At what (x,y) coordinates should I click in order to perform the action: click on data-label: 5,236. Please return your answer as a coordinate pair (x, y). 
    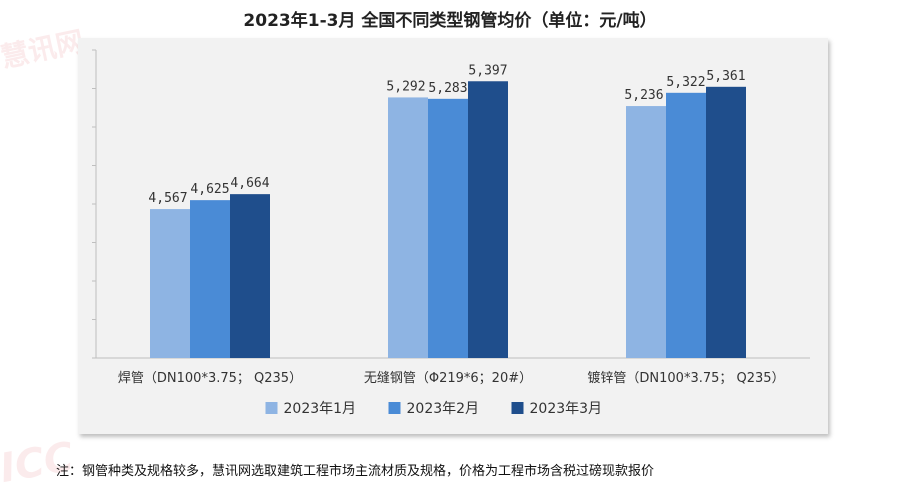
    Looking at the image, I should click on (643, 95).